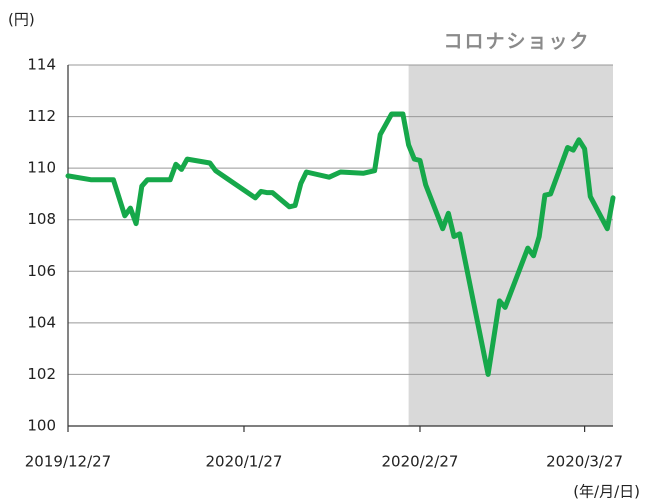 The width and height of the screenshot is (650, 504). I want to click on y-tick-label: 114, so click(41, 65).